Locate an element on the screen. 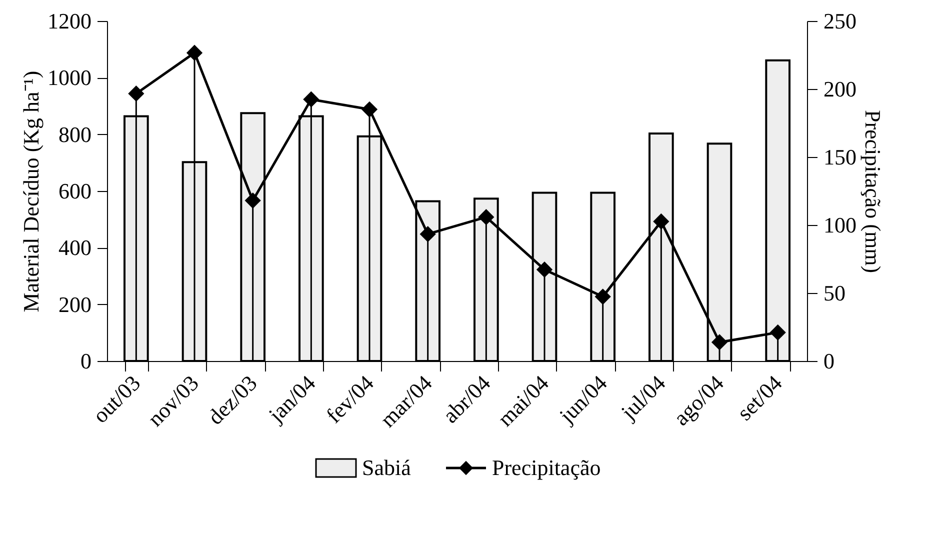 The height and width of the screenshot is (556, 943). y2-tick-label: 0 is located at coordinates (829, 361).